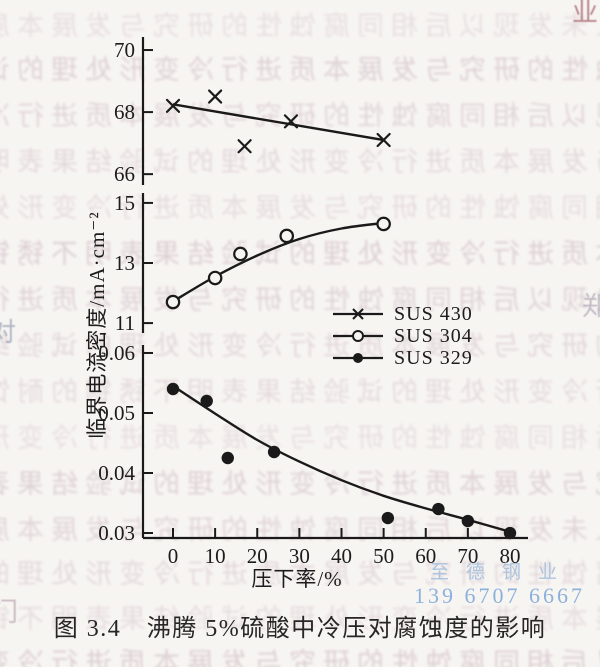 This screenshot has height=667, width=600. I want to click on y-tick-label: 66, so click(124, 174).